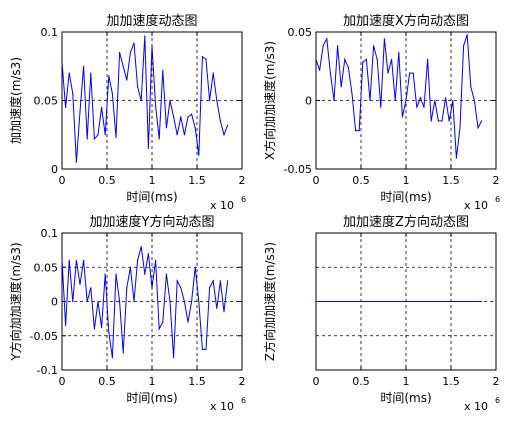 The height and width of the screenshot is (431, 522). What do you see at coordinates (46, 267) in the screenshot?
I see `y-tick-label: 0.05` at bounding box center [46, 267].